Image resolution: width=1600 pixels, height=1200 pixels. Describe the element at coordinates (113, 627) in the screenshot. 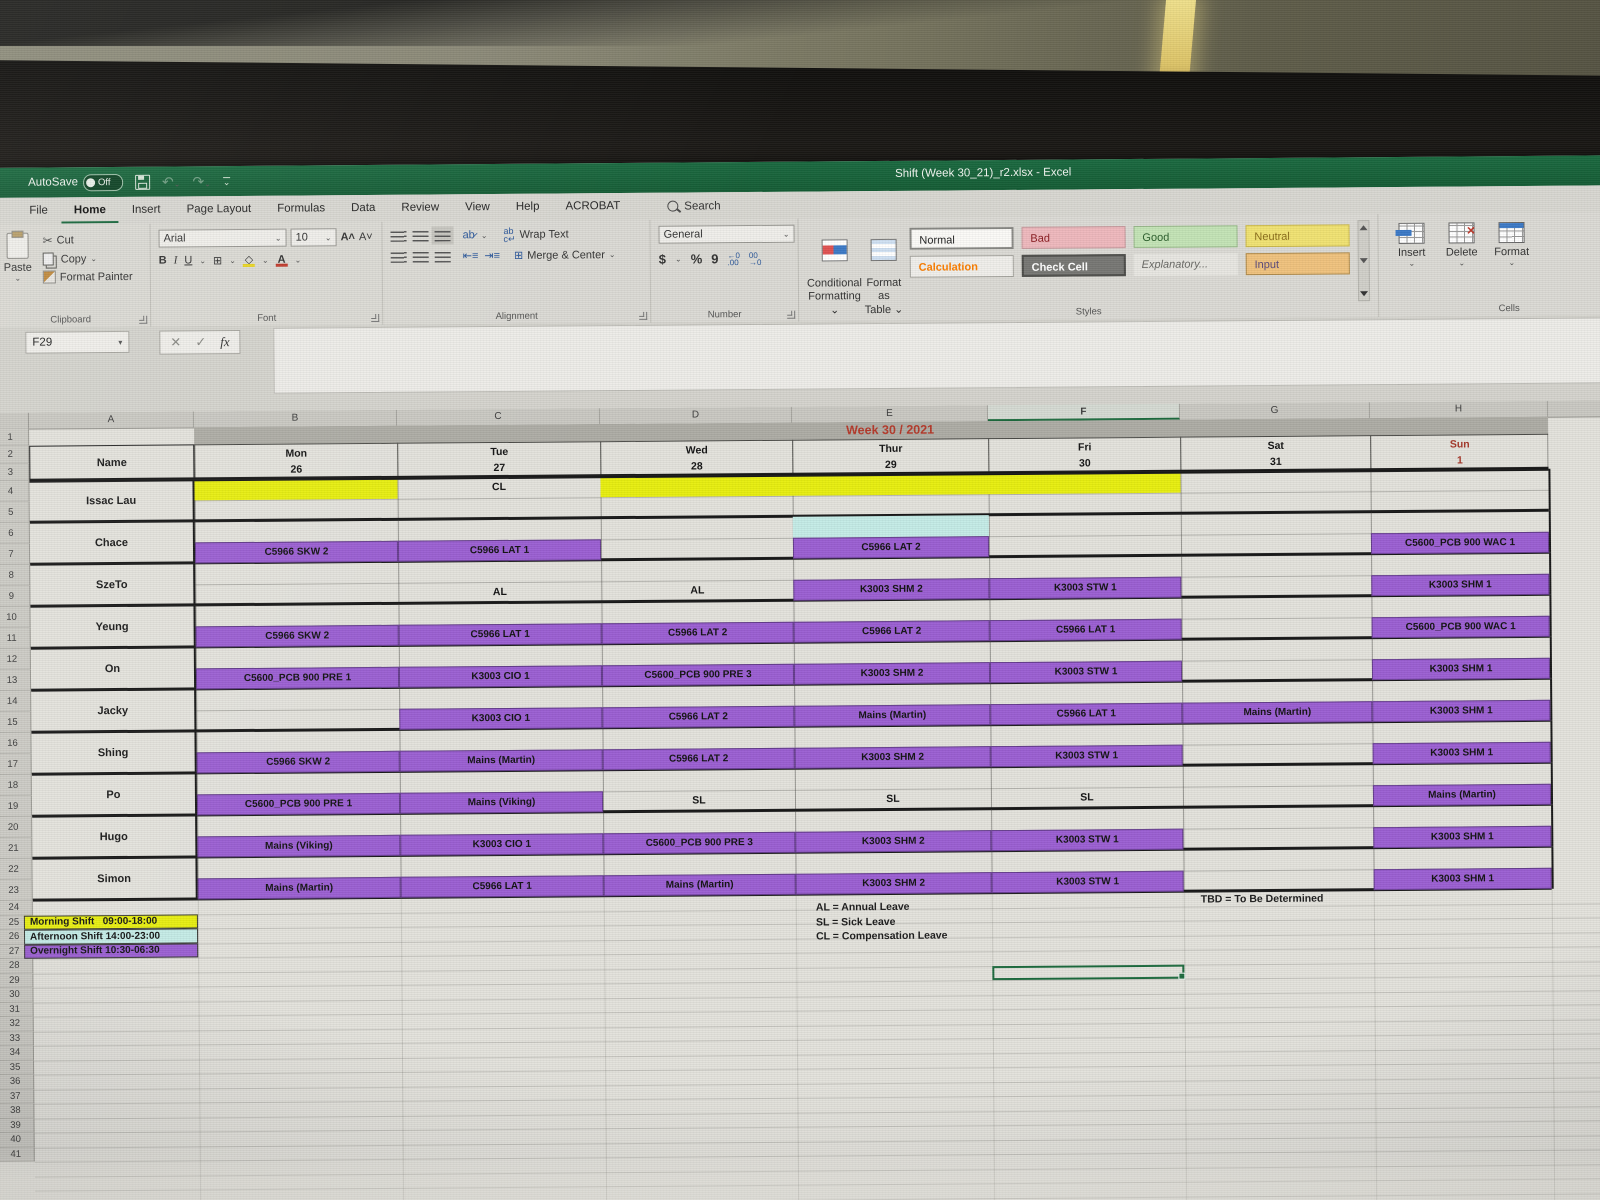

I see `roster-name-yeung: Yeung` at that location.